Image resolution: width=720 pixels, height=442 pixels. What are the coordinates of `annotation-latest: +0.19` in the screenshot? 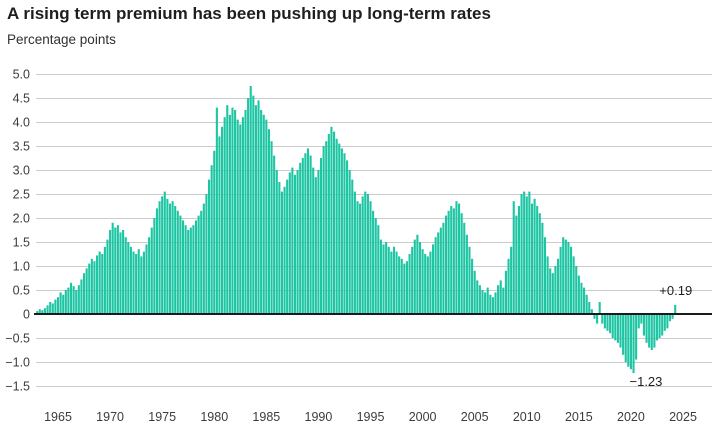 It's located at (675, 290).